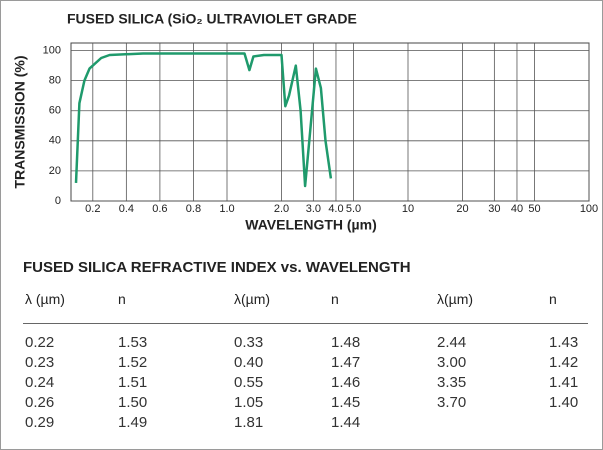 This screenshot has width=603, height=450. What do you see at coordinates (58, 201) in the screenshot?
I see `y-tick-label: 0` at bounding box center [58, 201].